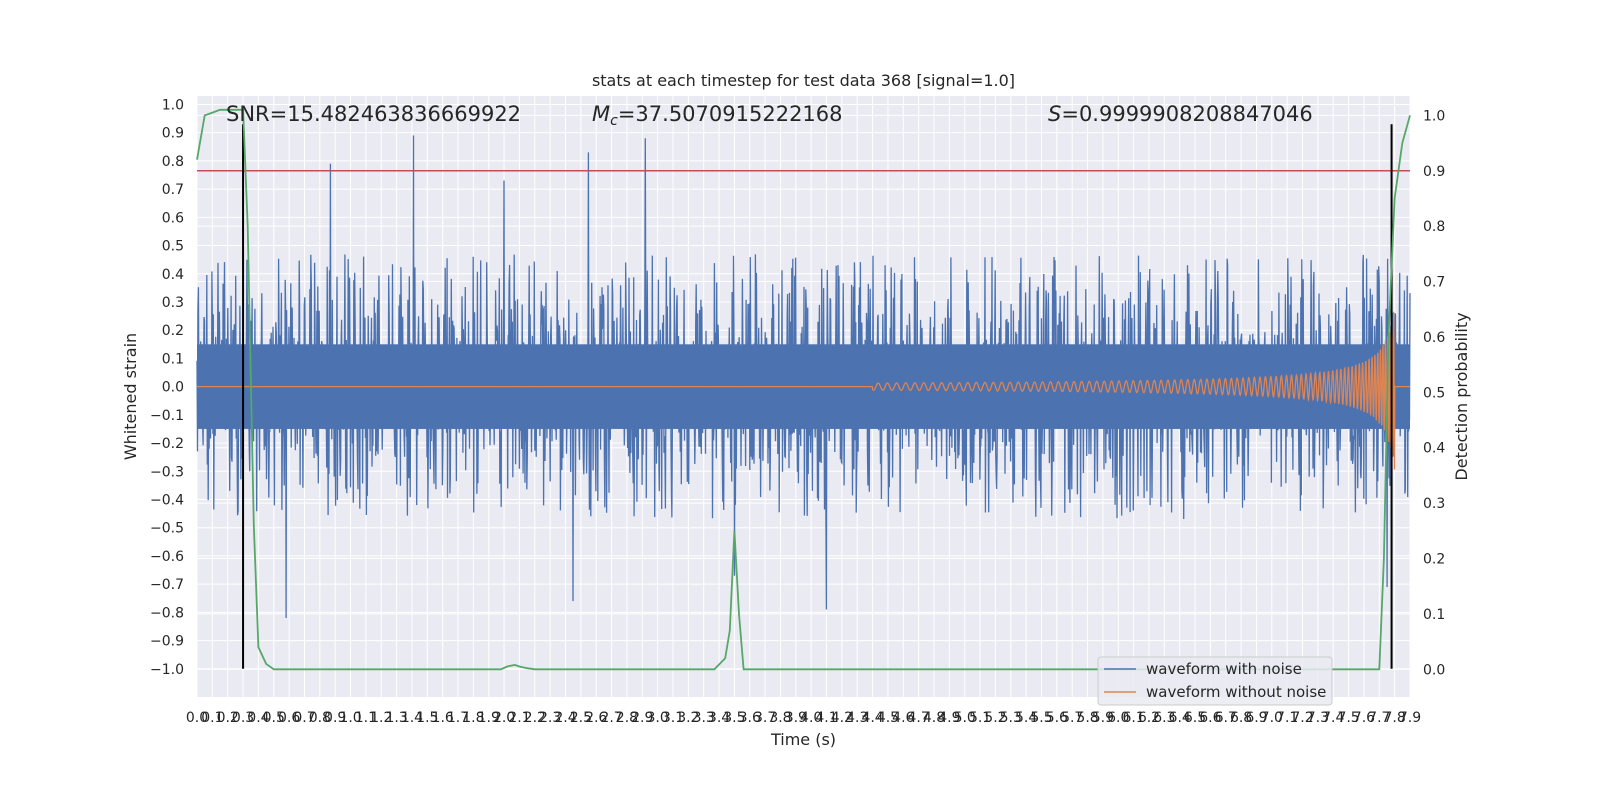 This screenshot has height=800, width=1600. What do you see at coordinates (719, 718) in the screenshot?
I see `x-tick-label: 3.4` at bounding box center [719, 718].